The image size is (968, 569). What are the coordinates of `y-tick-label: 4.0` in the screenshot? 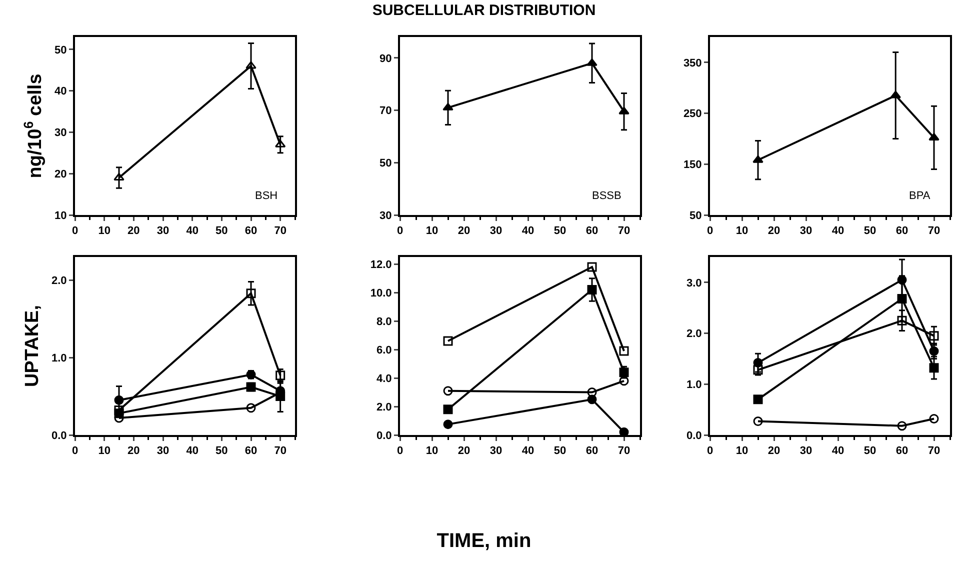 It's located at (384, 378).